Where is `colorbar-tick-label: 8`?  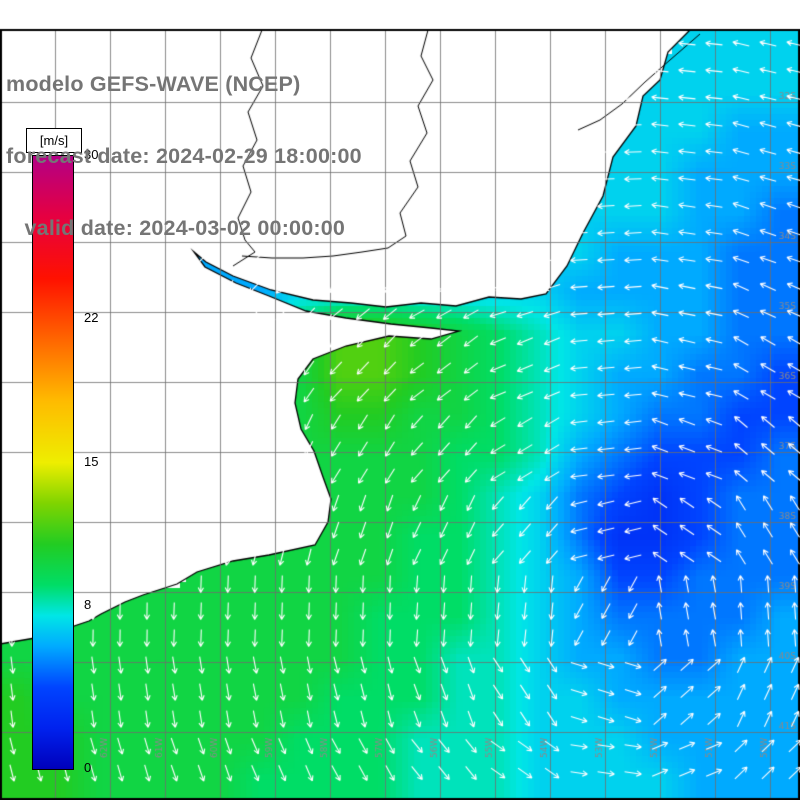
colorbar-tick-label: 8 is located at coordinates (88, 604).